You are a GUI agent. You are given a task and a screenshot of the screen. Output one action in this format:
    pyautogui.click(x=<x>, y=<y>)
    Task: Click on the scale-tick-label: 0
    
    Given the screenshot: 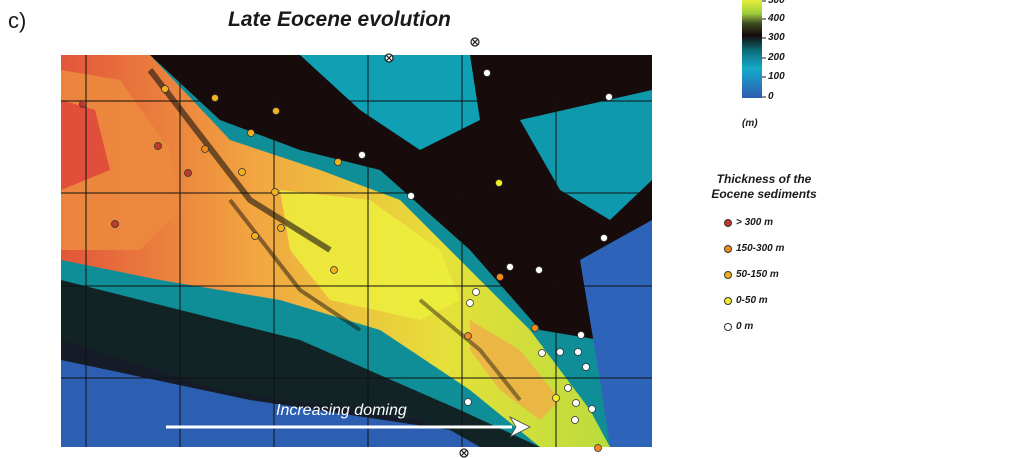 What is the action you would take?
    pyautogui.click(x=771, y=96)
    